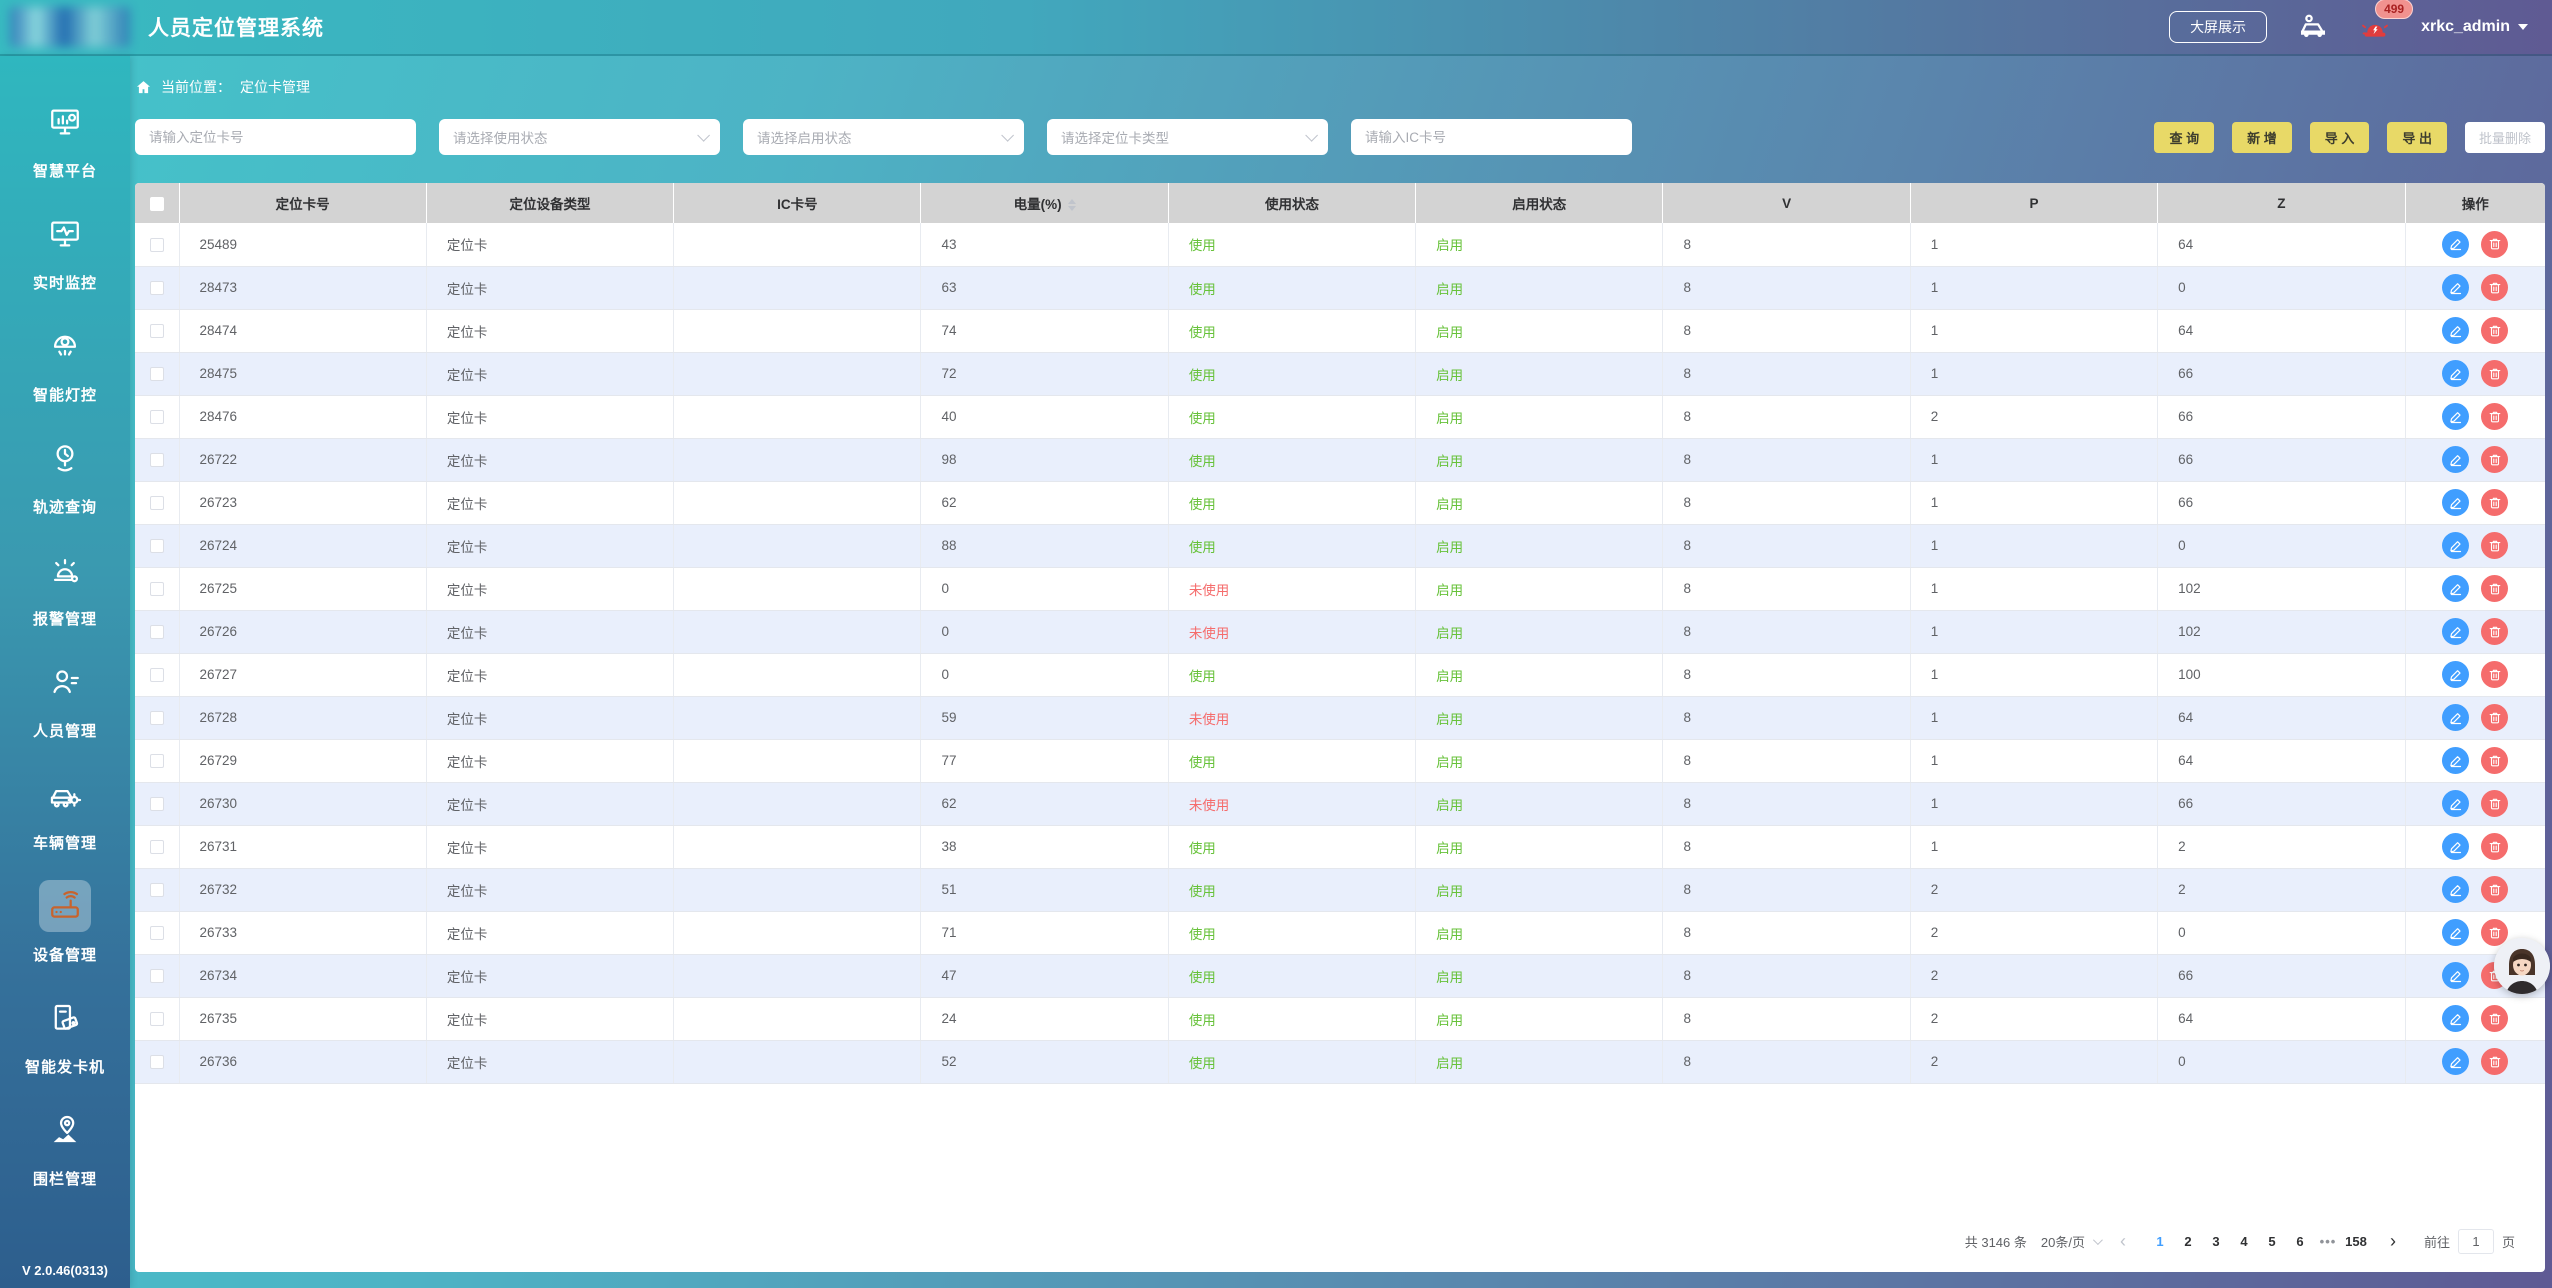  I want to click on sidebar-item-alarm-mgmt: 报警管理, so click(65, 586).